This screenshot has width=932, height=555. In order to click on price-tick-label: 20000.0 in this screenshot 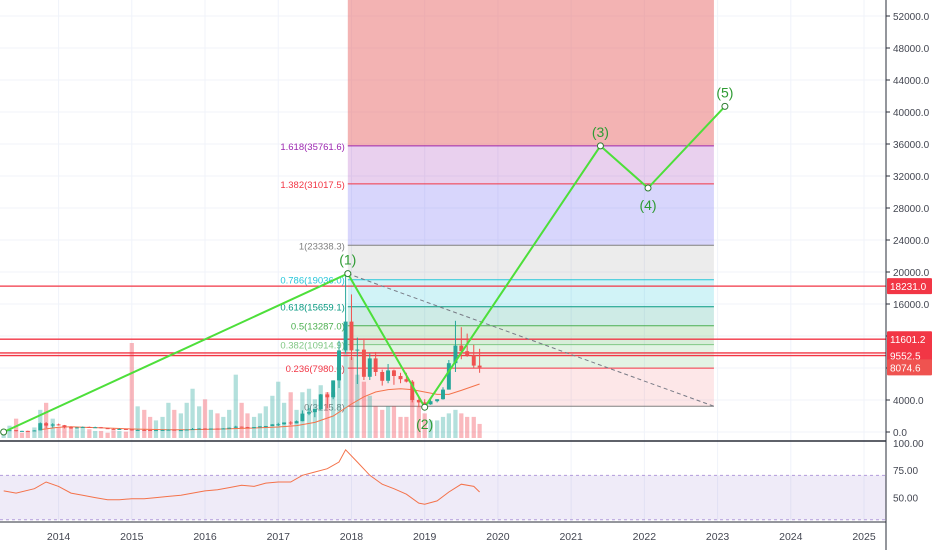, I will do `click(911, 273)`.